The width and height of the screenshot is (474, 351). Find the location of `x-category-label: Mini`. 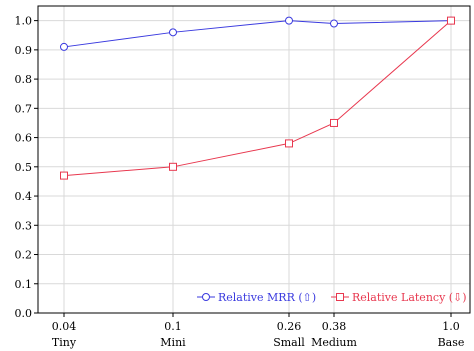

x-category-label: Mini is located at coordinates (173, 342).